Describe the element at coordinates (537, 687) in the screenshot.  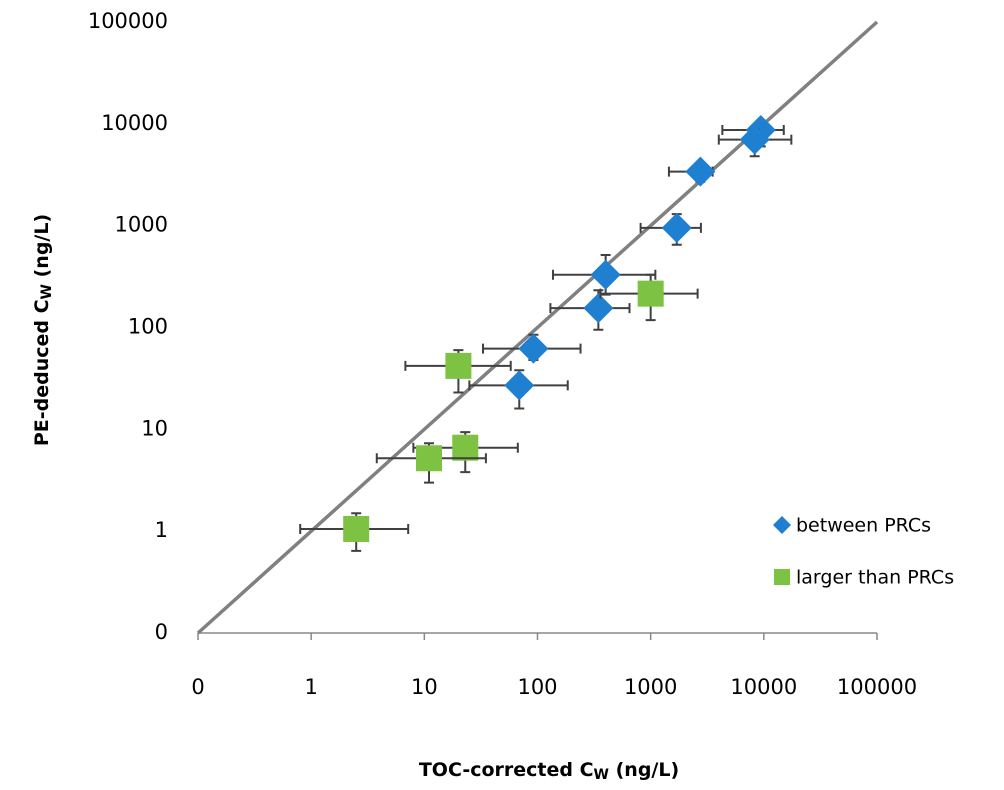
I see `x-tick-label: 100` at that location.